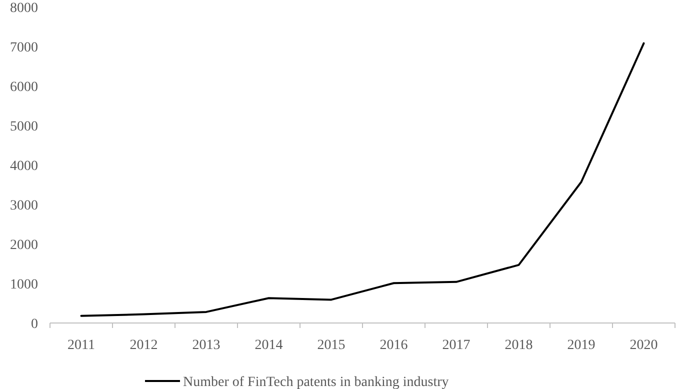 The width and height of the screenshot is (685, 389). I want to click on y-tick-label: 0, so click(34, 324).